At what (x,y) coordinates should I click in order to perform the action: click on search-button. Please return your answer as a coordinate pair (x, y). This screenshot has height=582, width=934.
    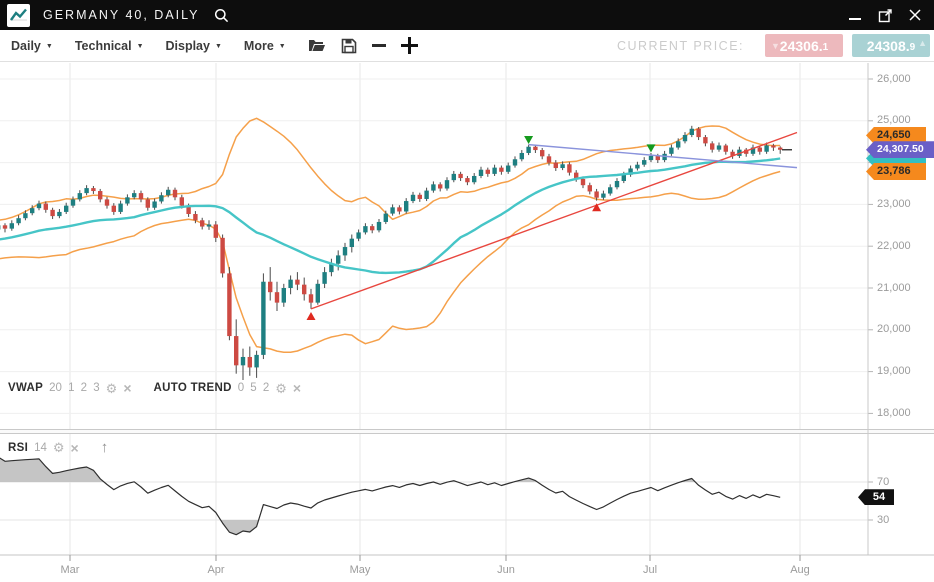
    Looking at the image, I should click on (221, 15).